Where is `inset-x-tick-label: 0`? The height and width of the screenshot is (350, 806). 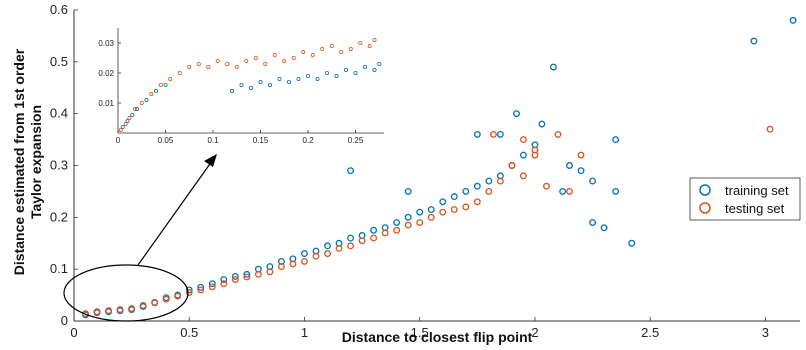 inset-x-tick-label: 0 is located at coordinates (118, 140).